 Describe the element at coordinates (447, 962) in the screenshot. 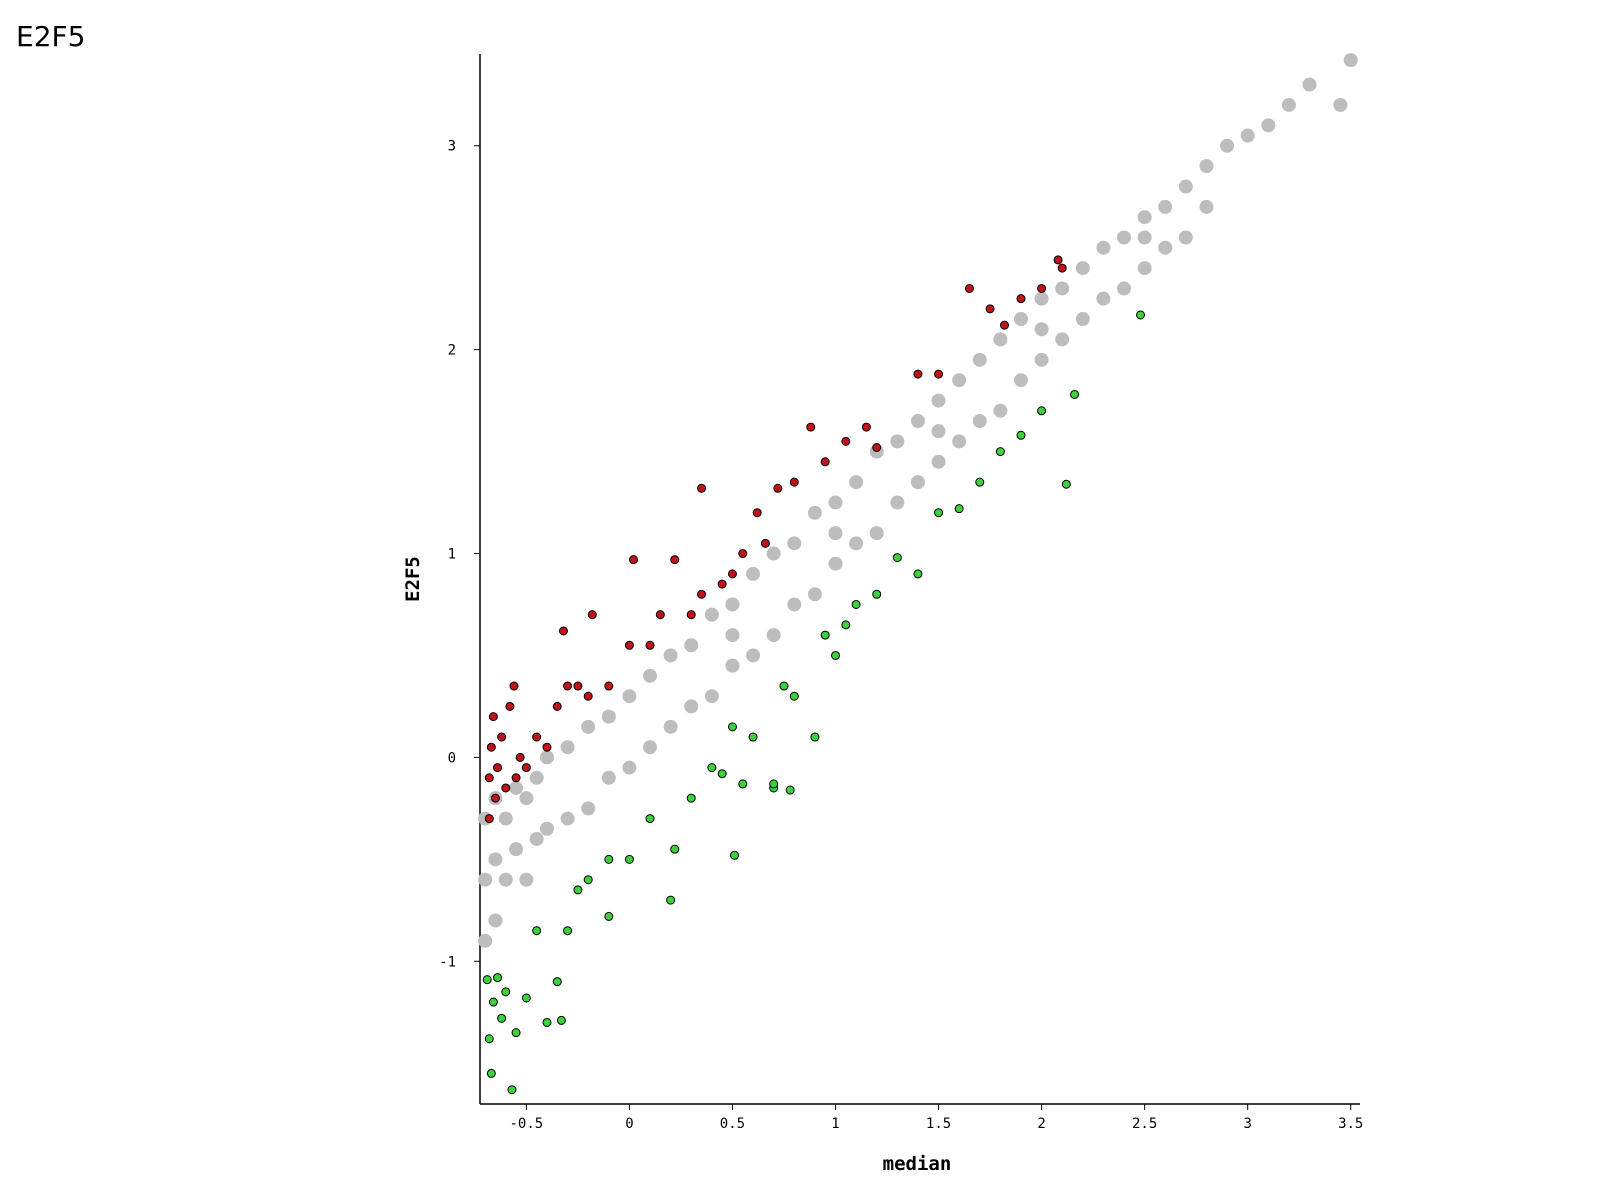

I see `y-tick-label: -1` at that location.